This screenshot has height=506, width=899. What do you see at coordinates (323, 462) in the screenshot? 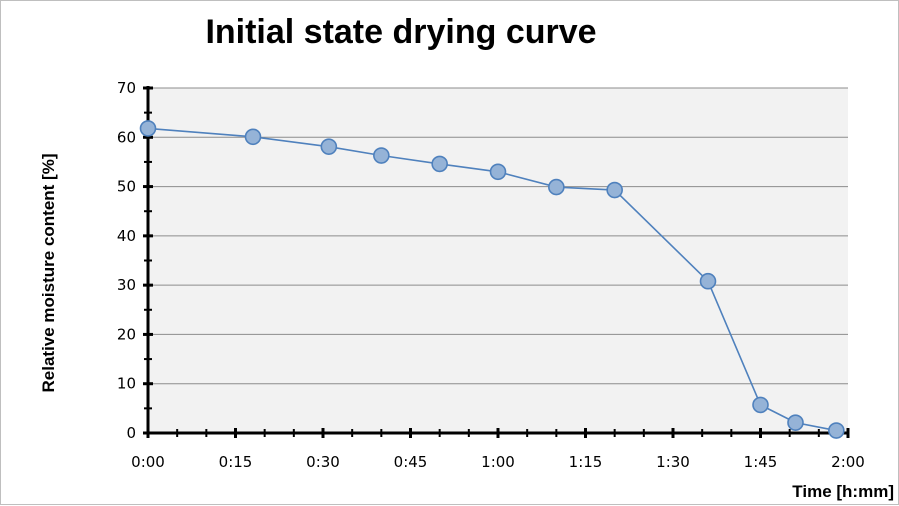
I see `x-tick-label-30: 0:30` at bounding box center [323, 462].